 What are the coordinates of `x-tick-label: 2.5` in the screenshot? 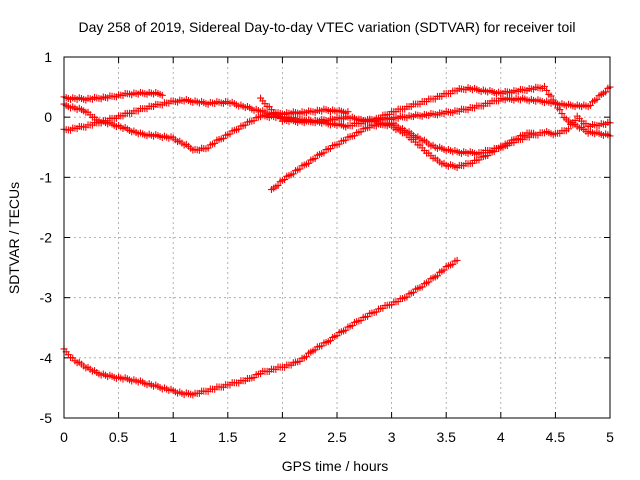 It's located at (337, 437).